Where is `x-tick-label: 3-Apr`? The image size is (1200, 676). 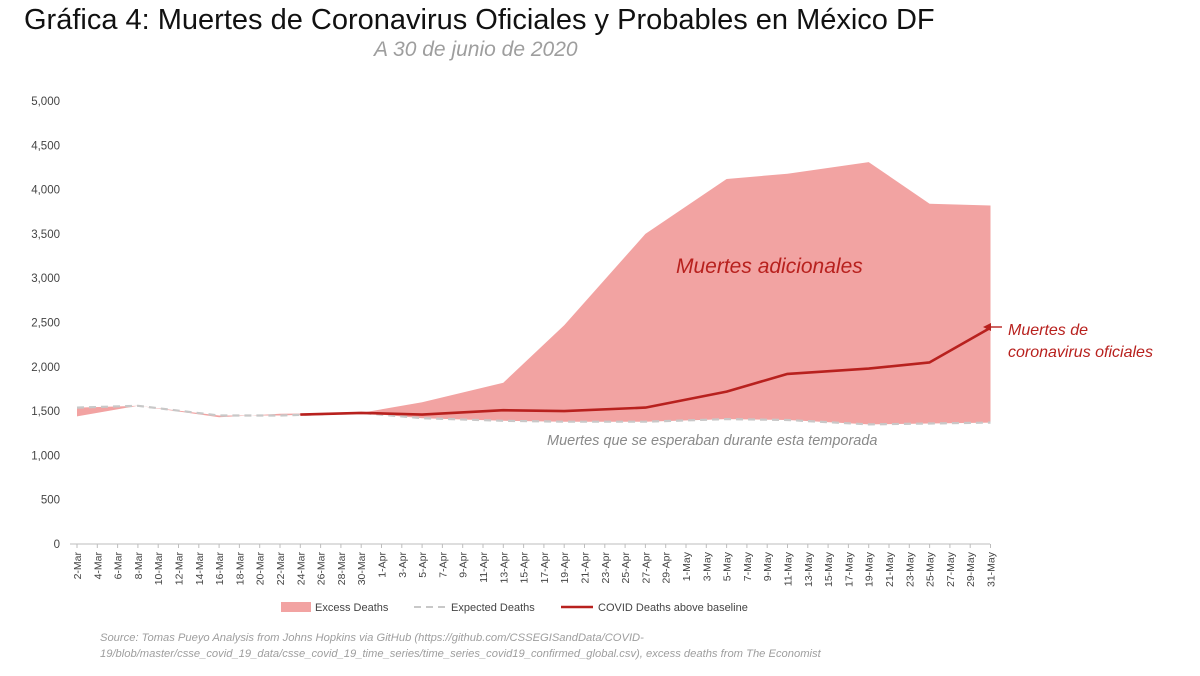 x-tick-label: 3-Apr is located at coordinates (403, 565).